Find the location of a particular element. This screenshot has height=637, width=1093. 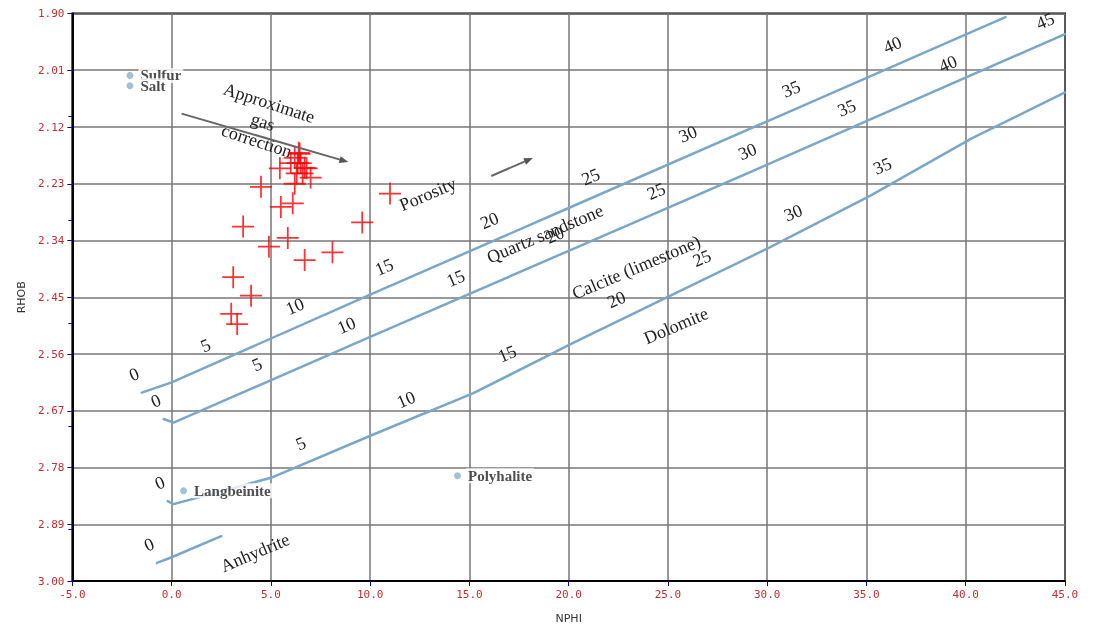

y-tick-label: 2.12 is located at coordinates (51, 127).